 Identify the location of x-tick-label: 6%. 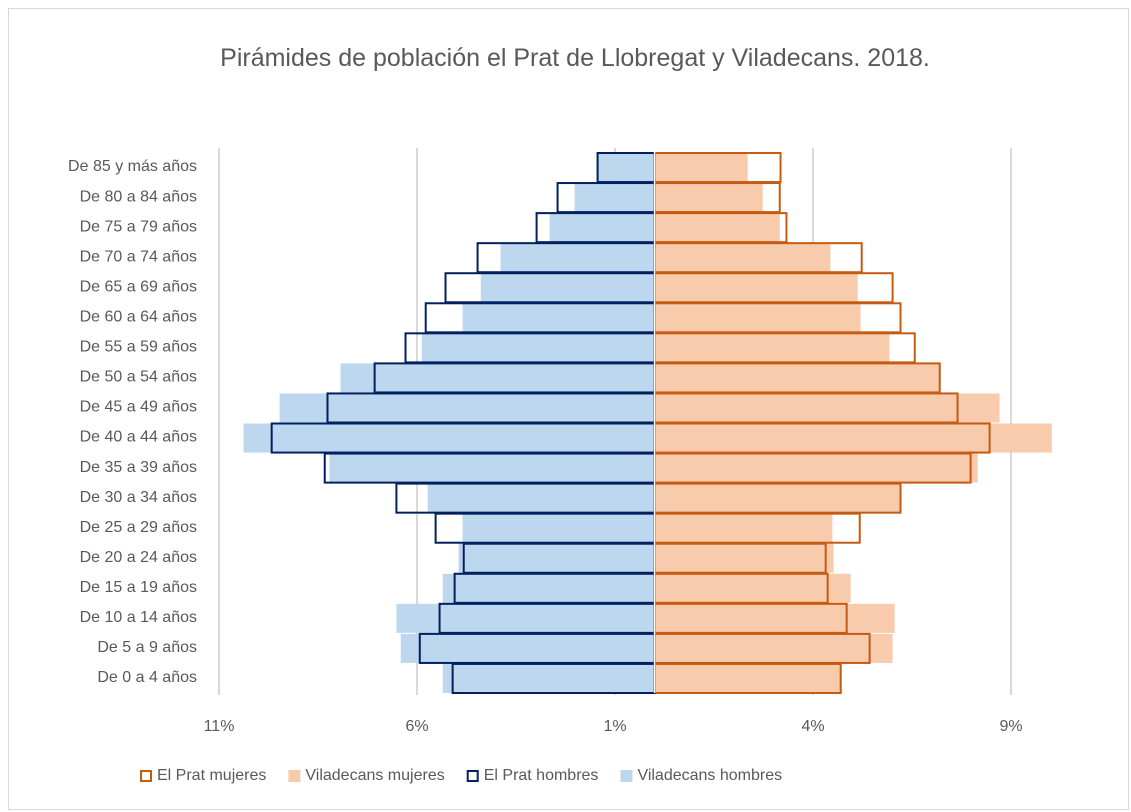
(416, 726).